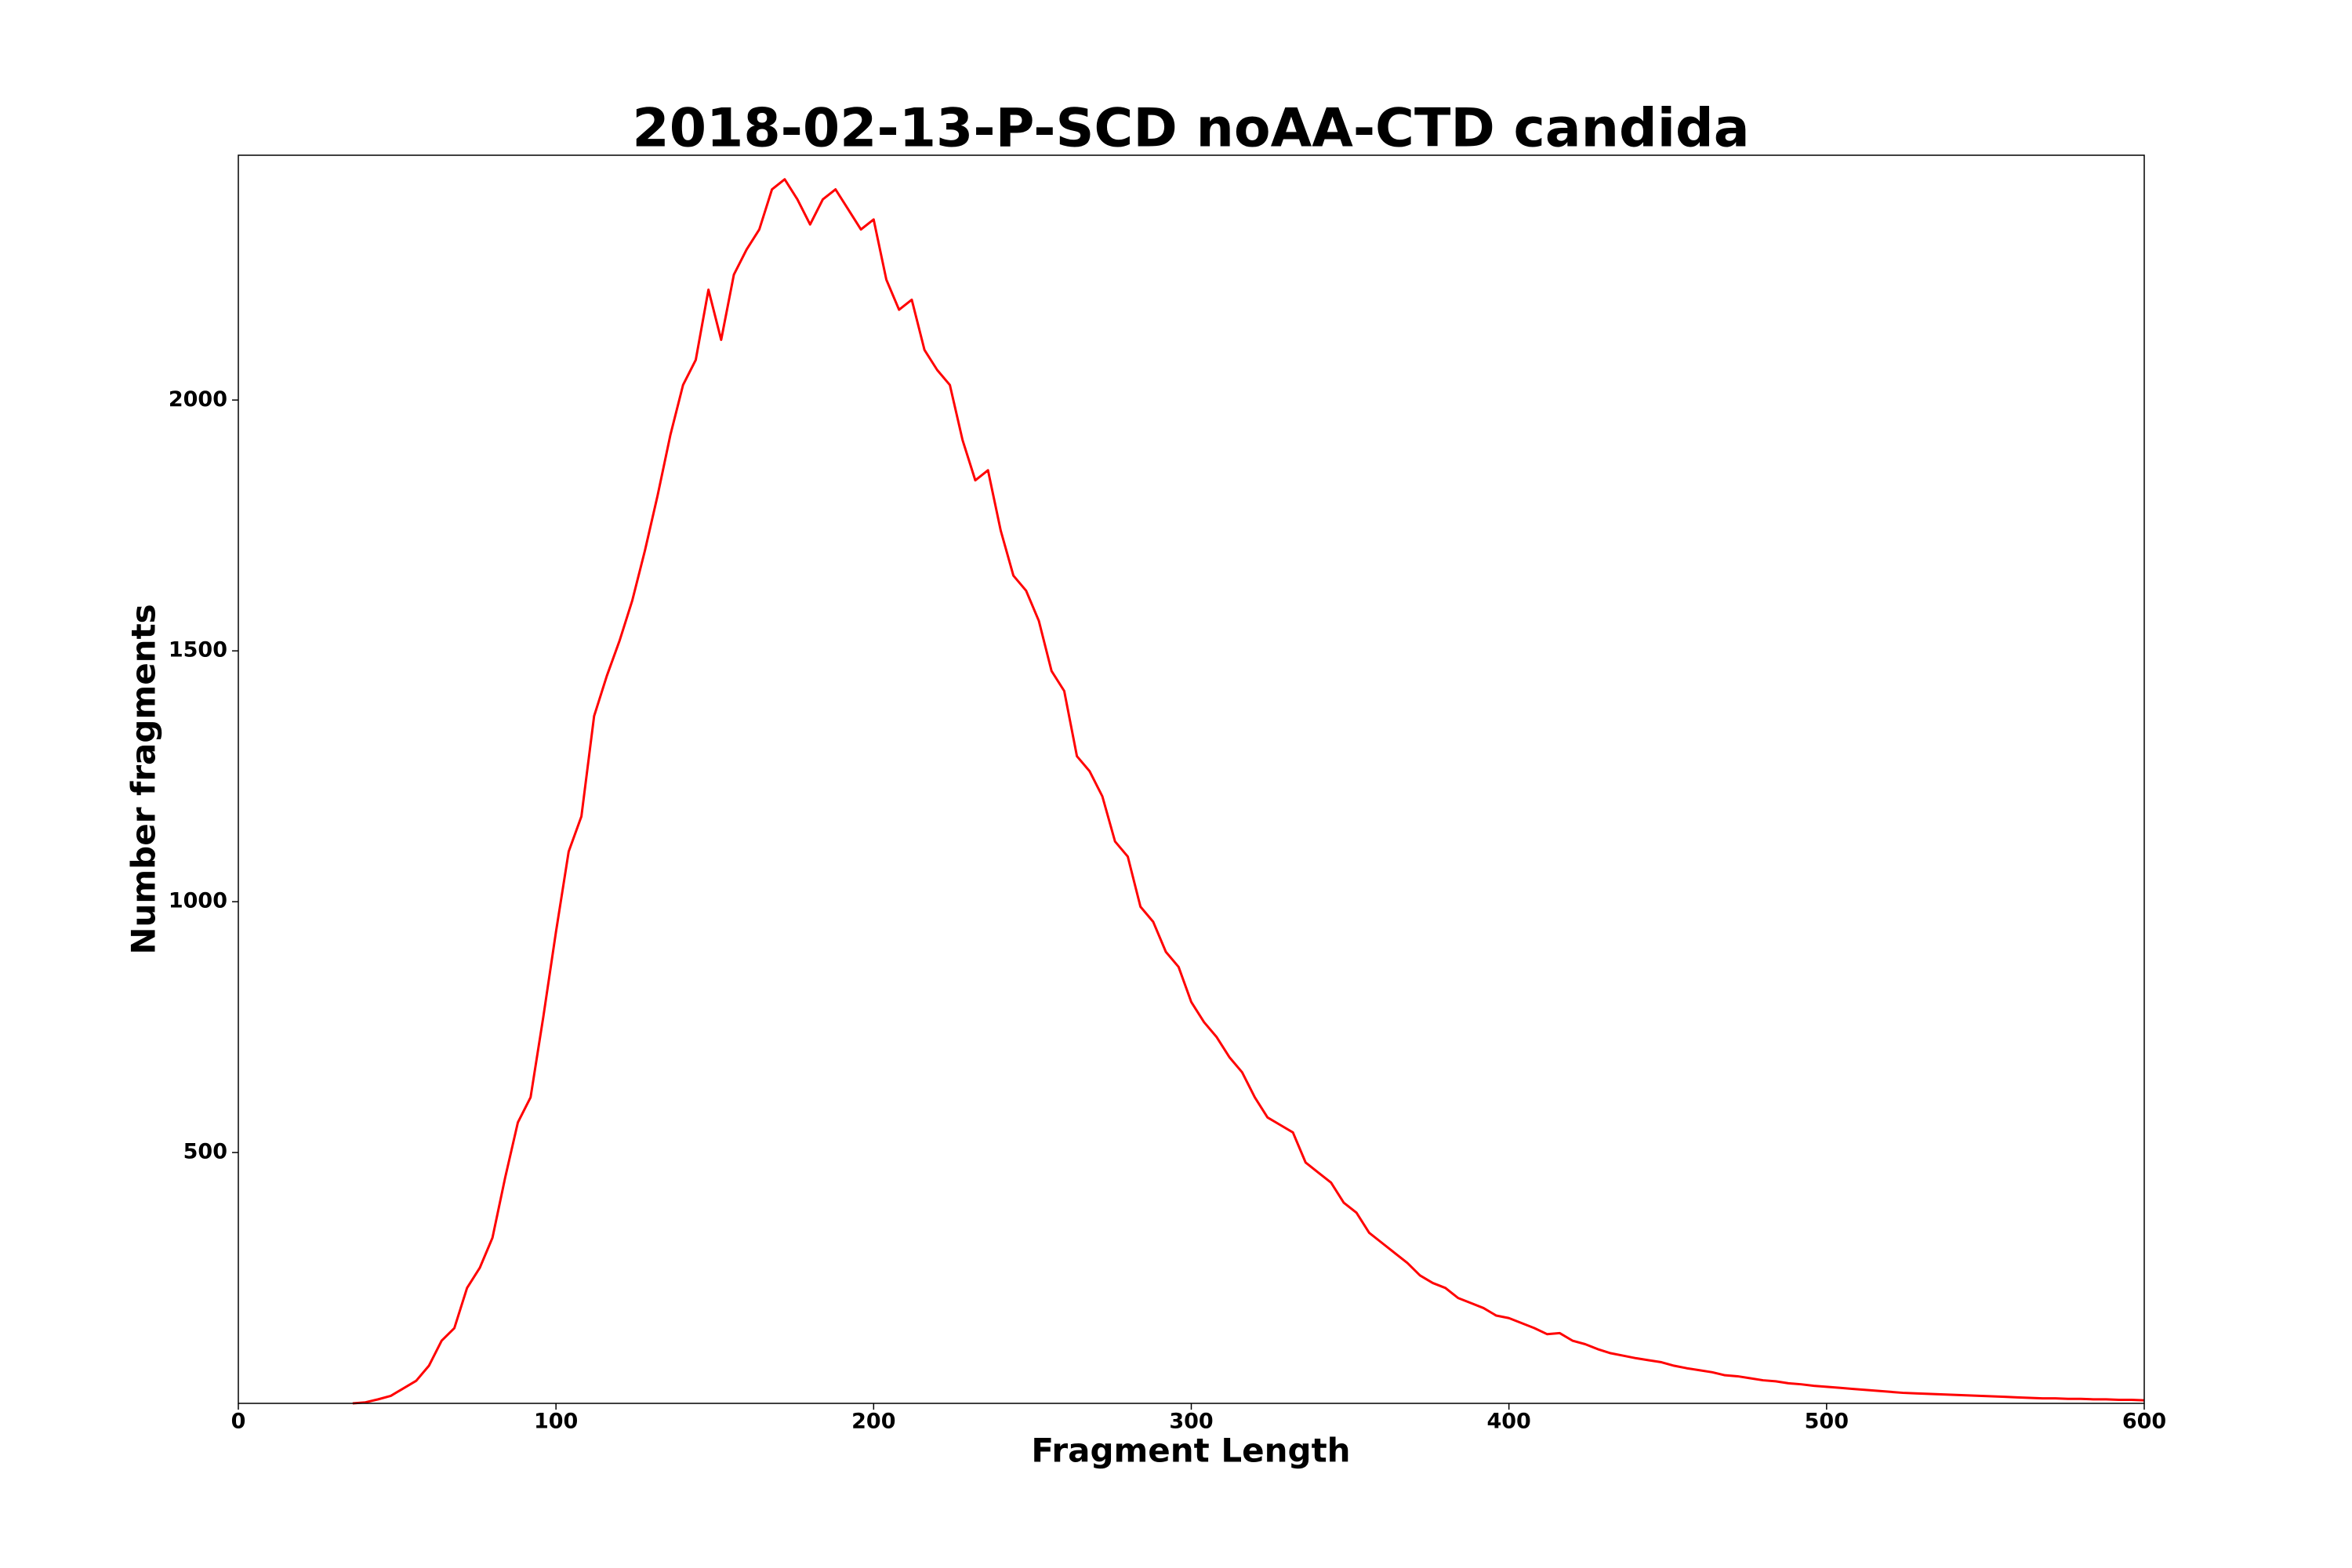 This screenshot has width=2352, height=1568. What do you see at coordinates (198, 901) in the screenshot?
I see `y-tick-label: 1000` at bounding box center [198, 901].